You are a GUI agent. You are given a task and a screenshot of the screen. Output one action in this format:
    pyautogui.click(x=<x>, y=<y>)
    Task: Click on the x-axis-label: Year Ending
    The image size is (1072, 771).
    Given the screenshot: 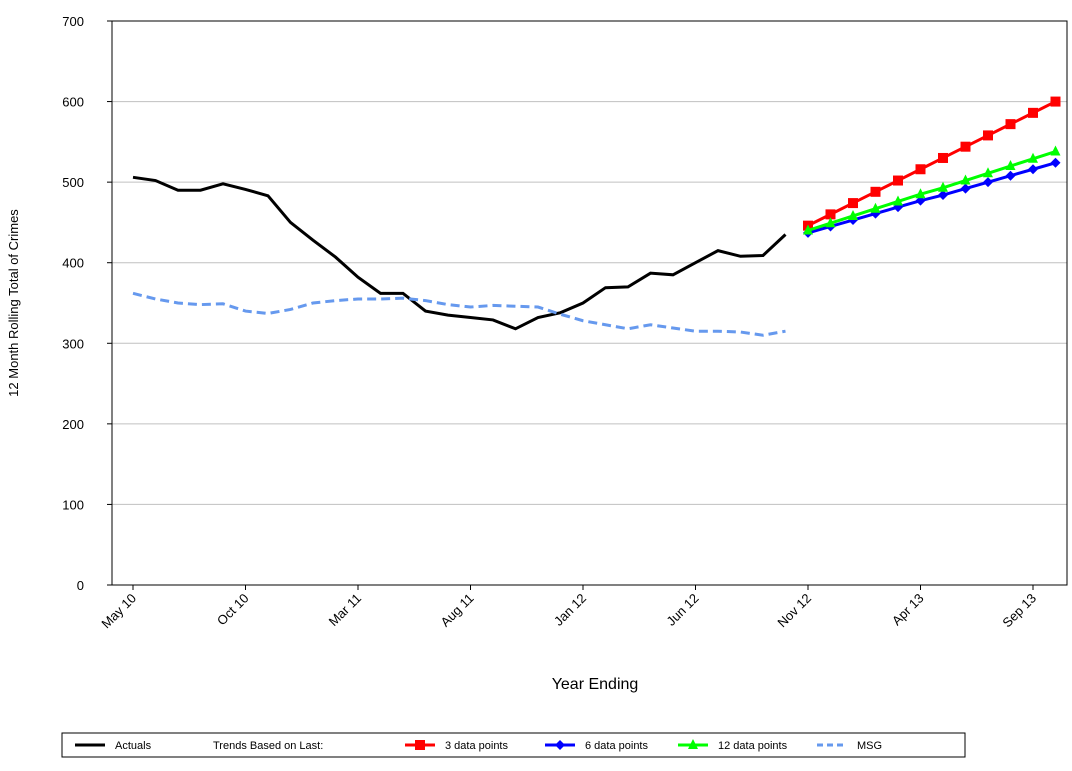 What is the action you would take?
    pyautogui.click(x=595, y=684)
    